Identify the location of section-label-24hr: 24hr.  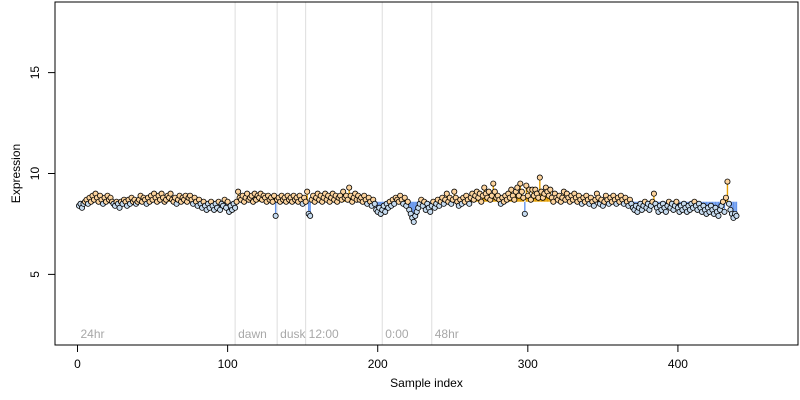
(93, 334).